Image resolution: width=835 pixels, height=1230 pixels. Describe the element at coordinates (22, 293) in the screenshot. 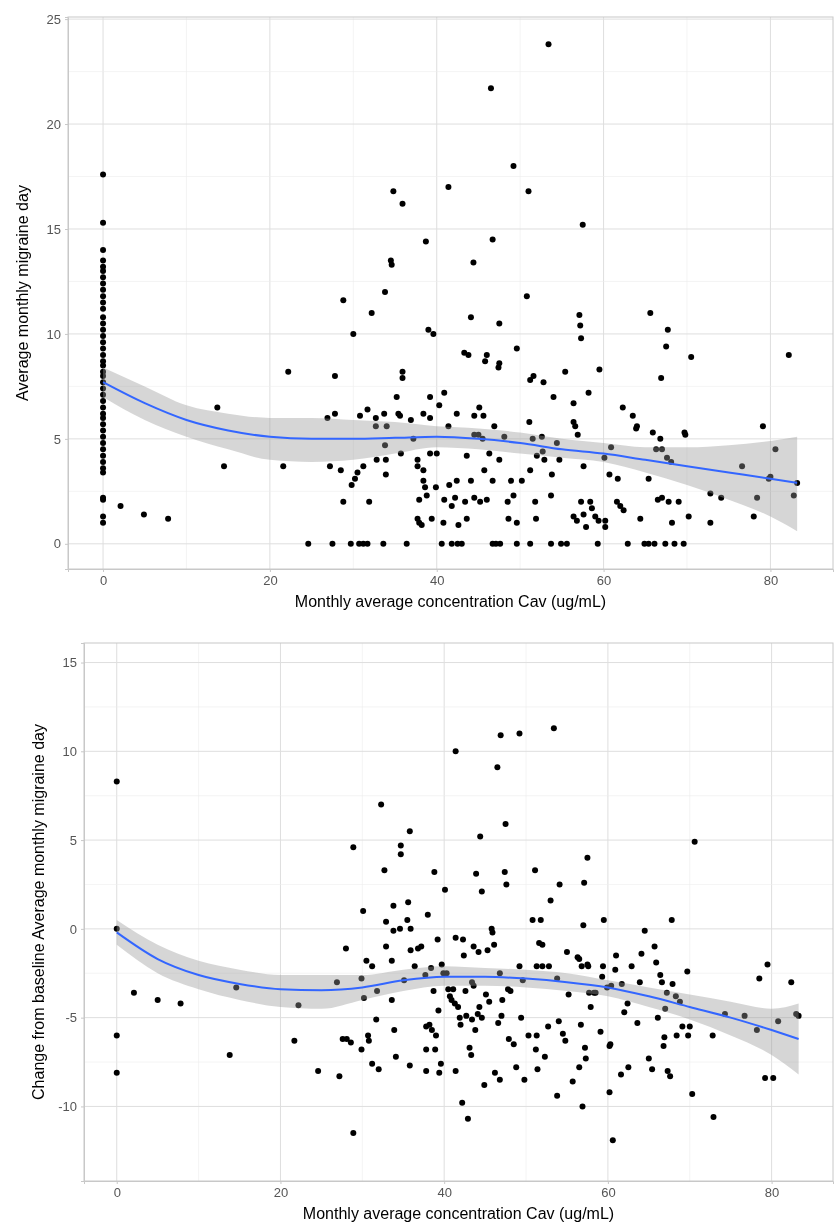

I see `y-axis-title: Average monthly migraine day` at that location.